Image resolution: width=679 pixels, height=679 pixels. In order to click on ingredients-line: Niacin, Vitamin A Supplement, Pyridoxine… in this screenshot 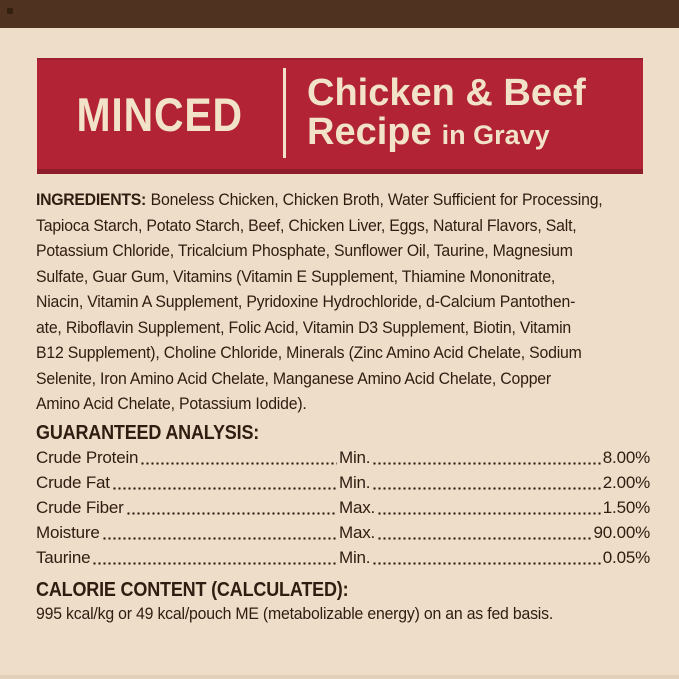, I will do `click(306, 301)`.